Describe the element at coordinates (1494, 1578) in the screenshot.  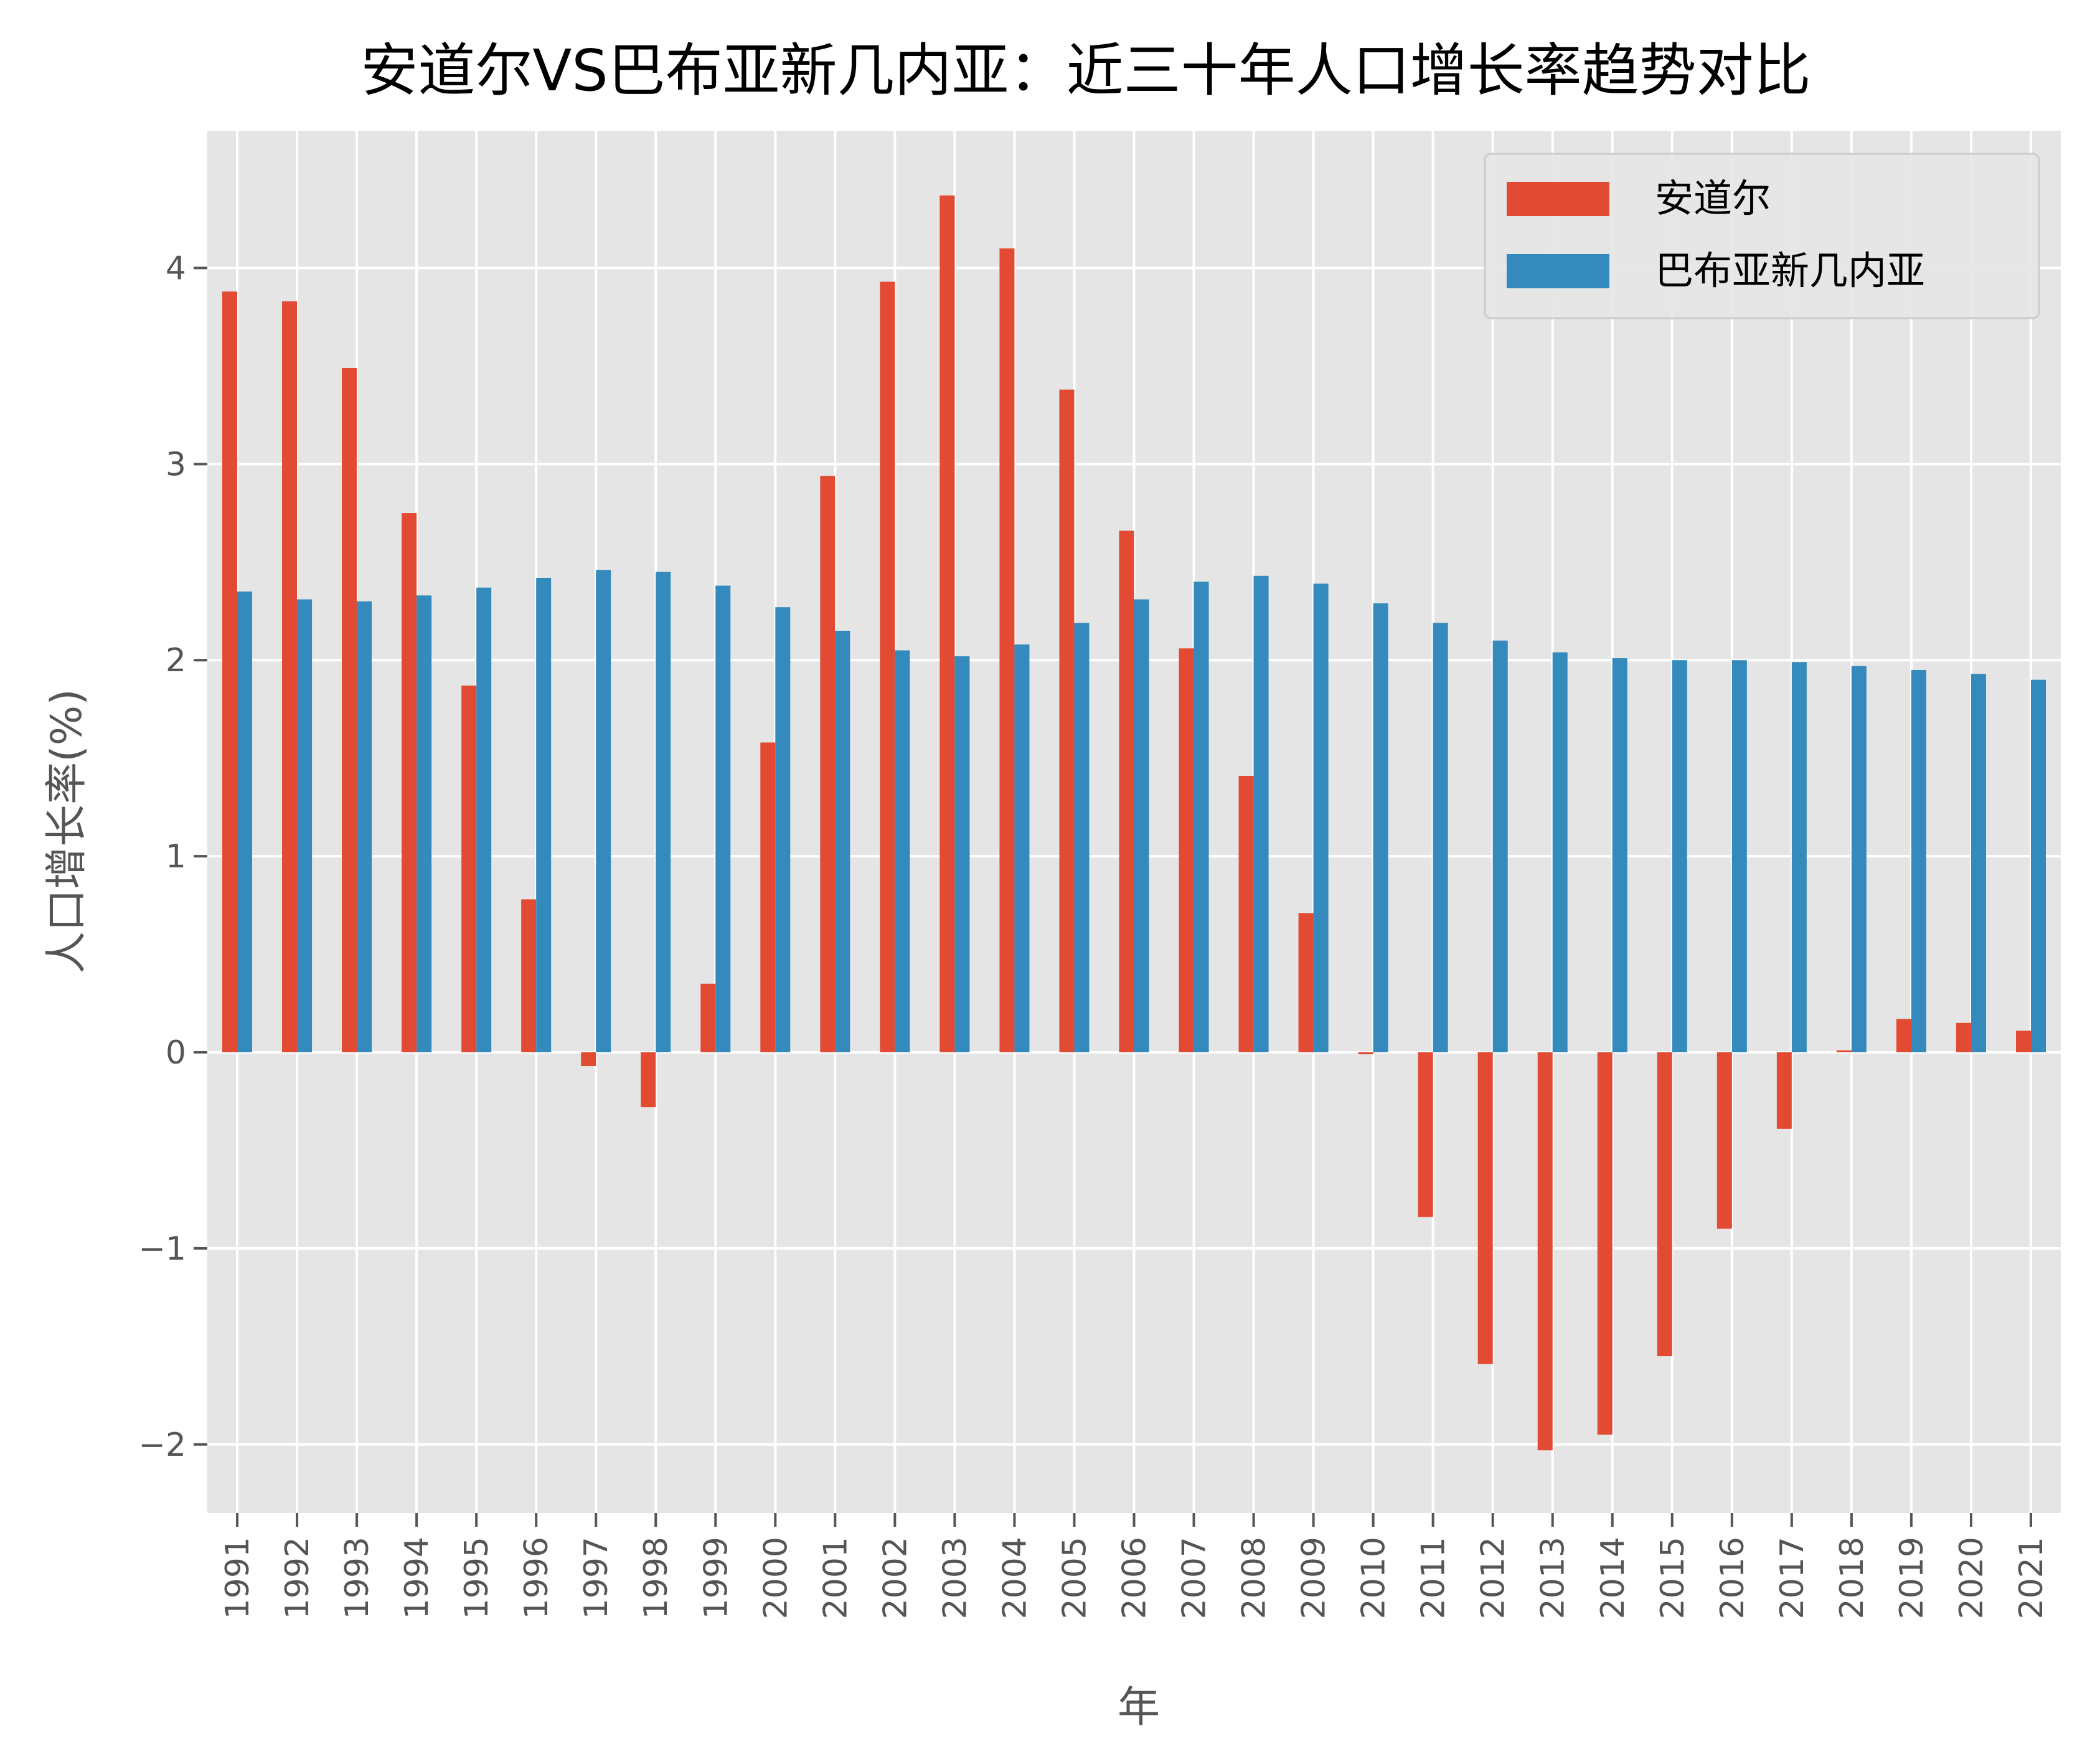
I see `x-tick-label: 2012` at that location.